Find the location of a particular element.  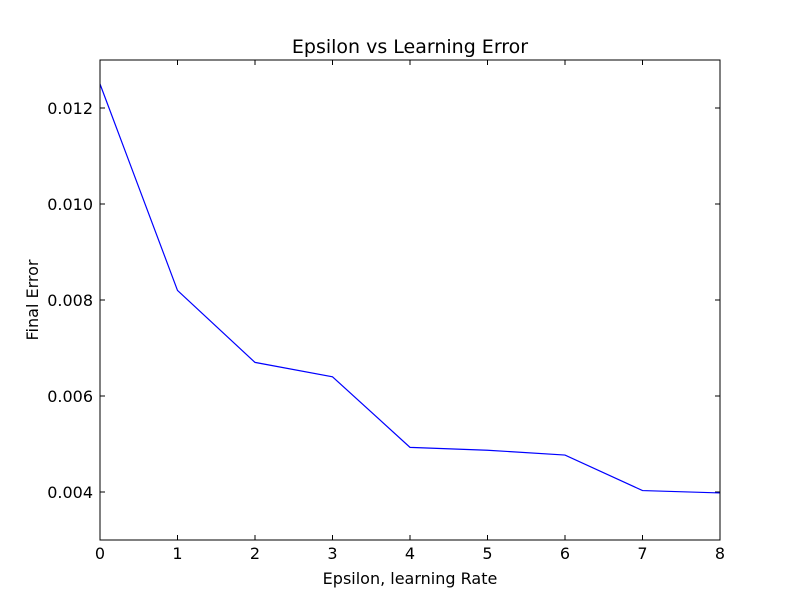

x-tick-label: 5 is located at coordinates (487, 553).